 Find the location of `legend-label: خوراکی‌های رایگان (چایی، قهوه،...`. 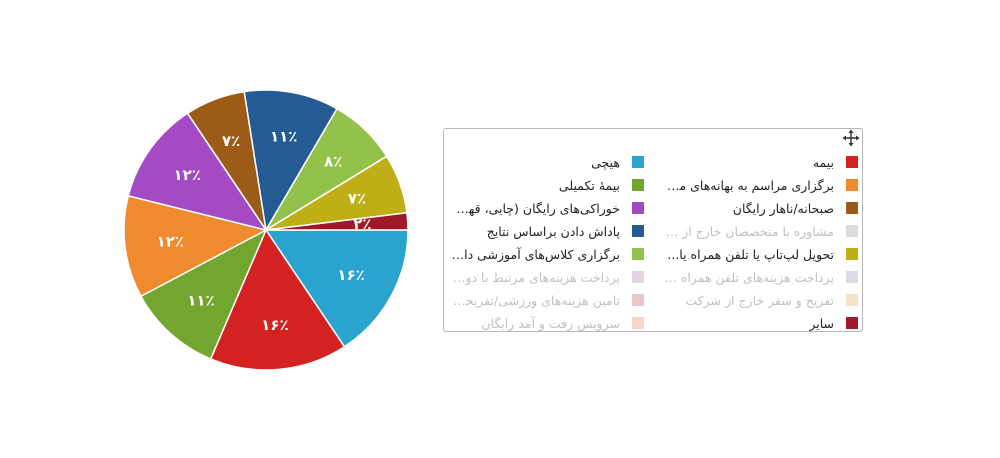

legend-label: خوراکی‌های رایگان (چایی، قهوه،... is located at coordinates (535, 208).